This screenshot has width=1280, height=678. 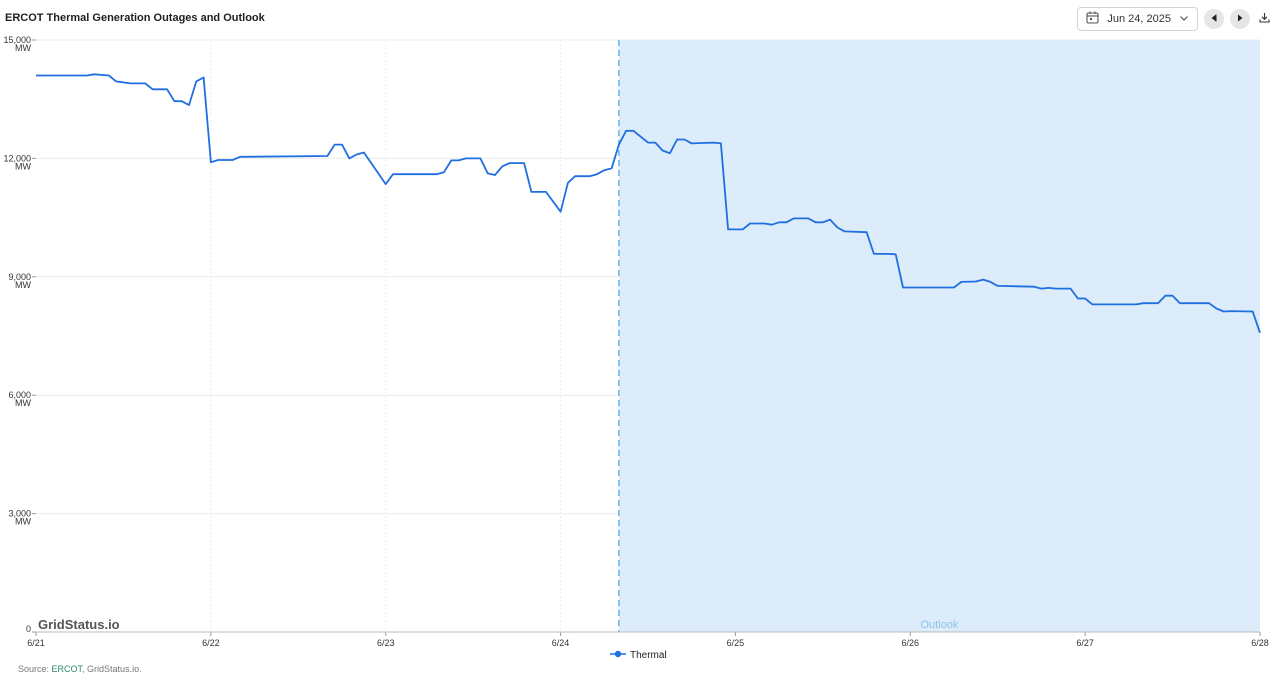 What do you see at coordinates (1092, 19) in the screenshot?
I see `calendar-icon` at bounding box center [1092, 19].